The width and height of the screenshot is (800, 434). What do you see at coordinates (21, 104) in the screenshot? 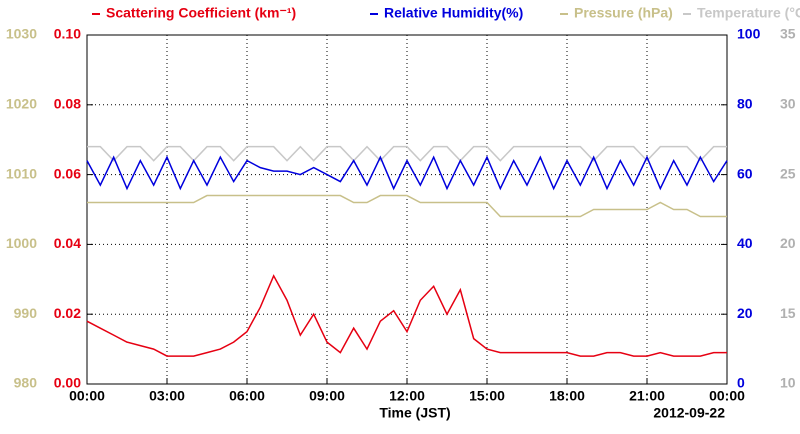
I see `y-tick-label: 1020` at bounding box center [21, 104].